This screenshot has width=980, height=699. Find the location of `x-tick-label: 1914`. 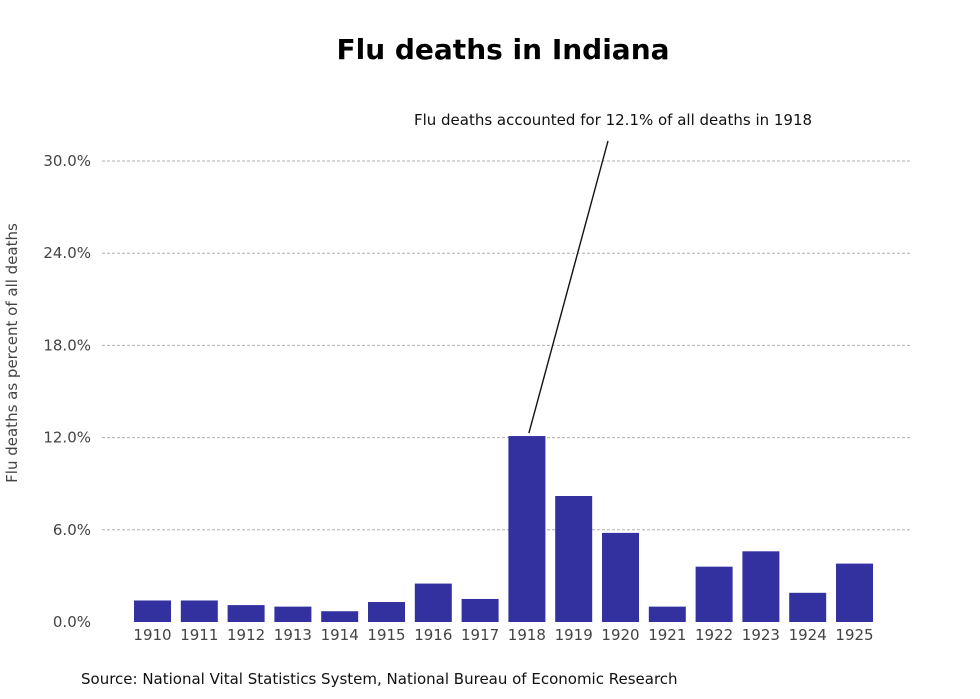

x-tick-label: 1914 is located at coordinates (340, 635).